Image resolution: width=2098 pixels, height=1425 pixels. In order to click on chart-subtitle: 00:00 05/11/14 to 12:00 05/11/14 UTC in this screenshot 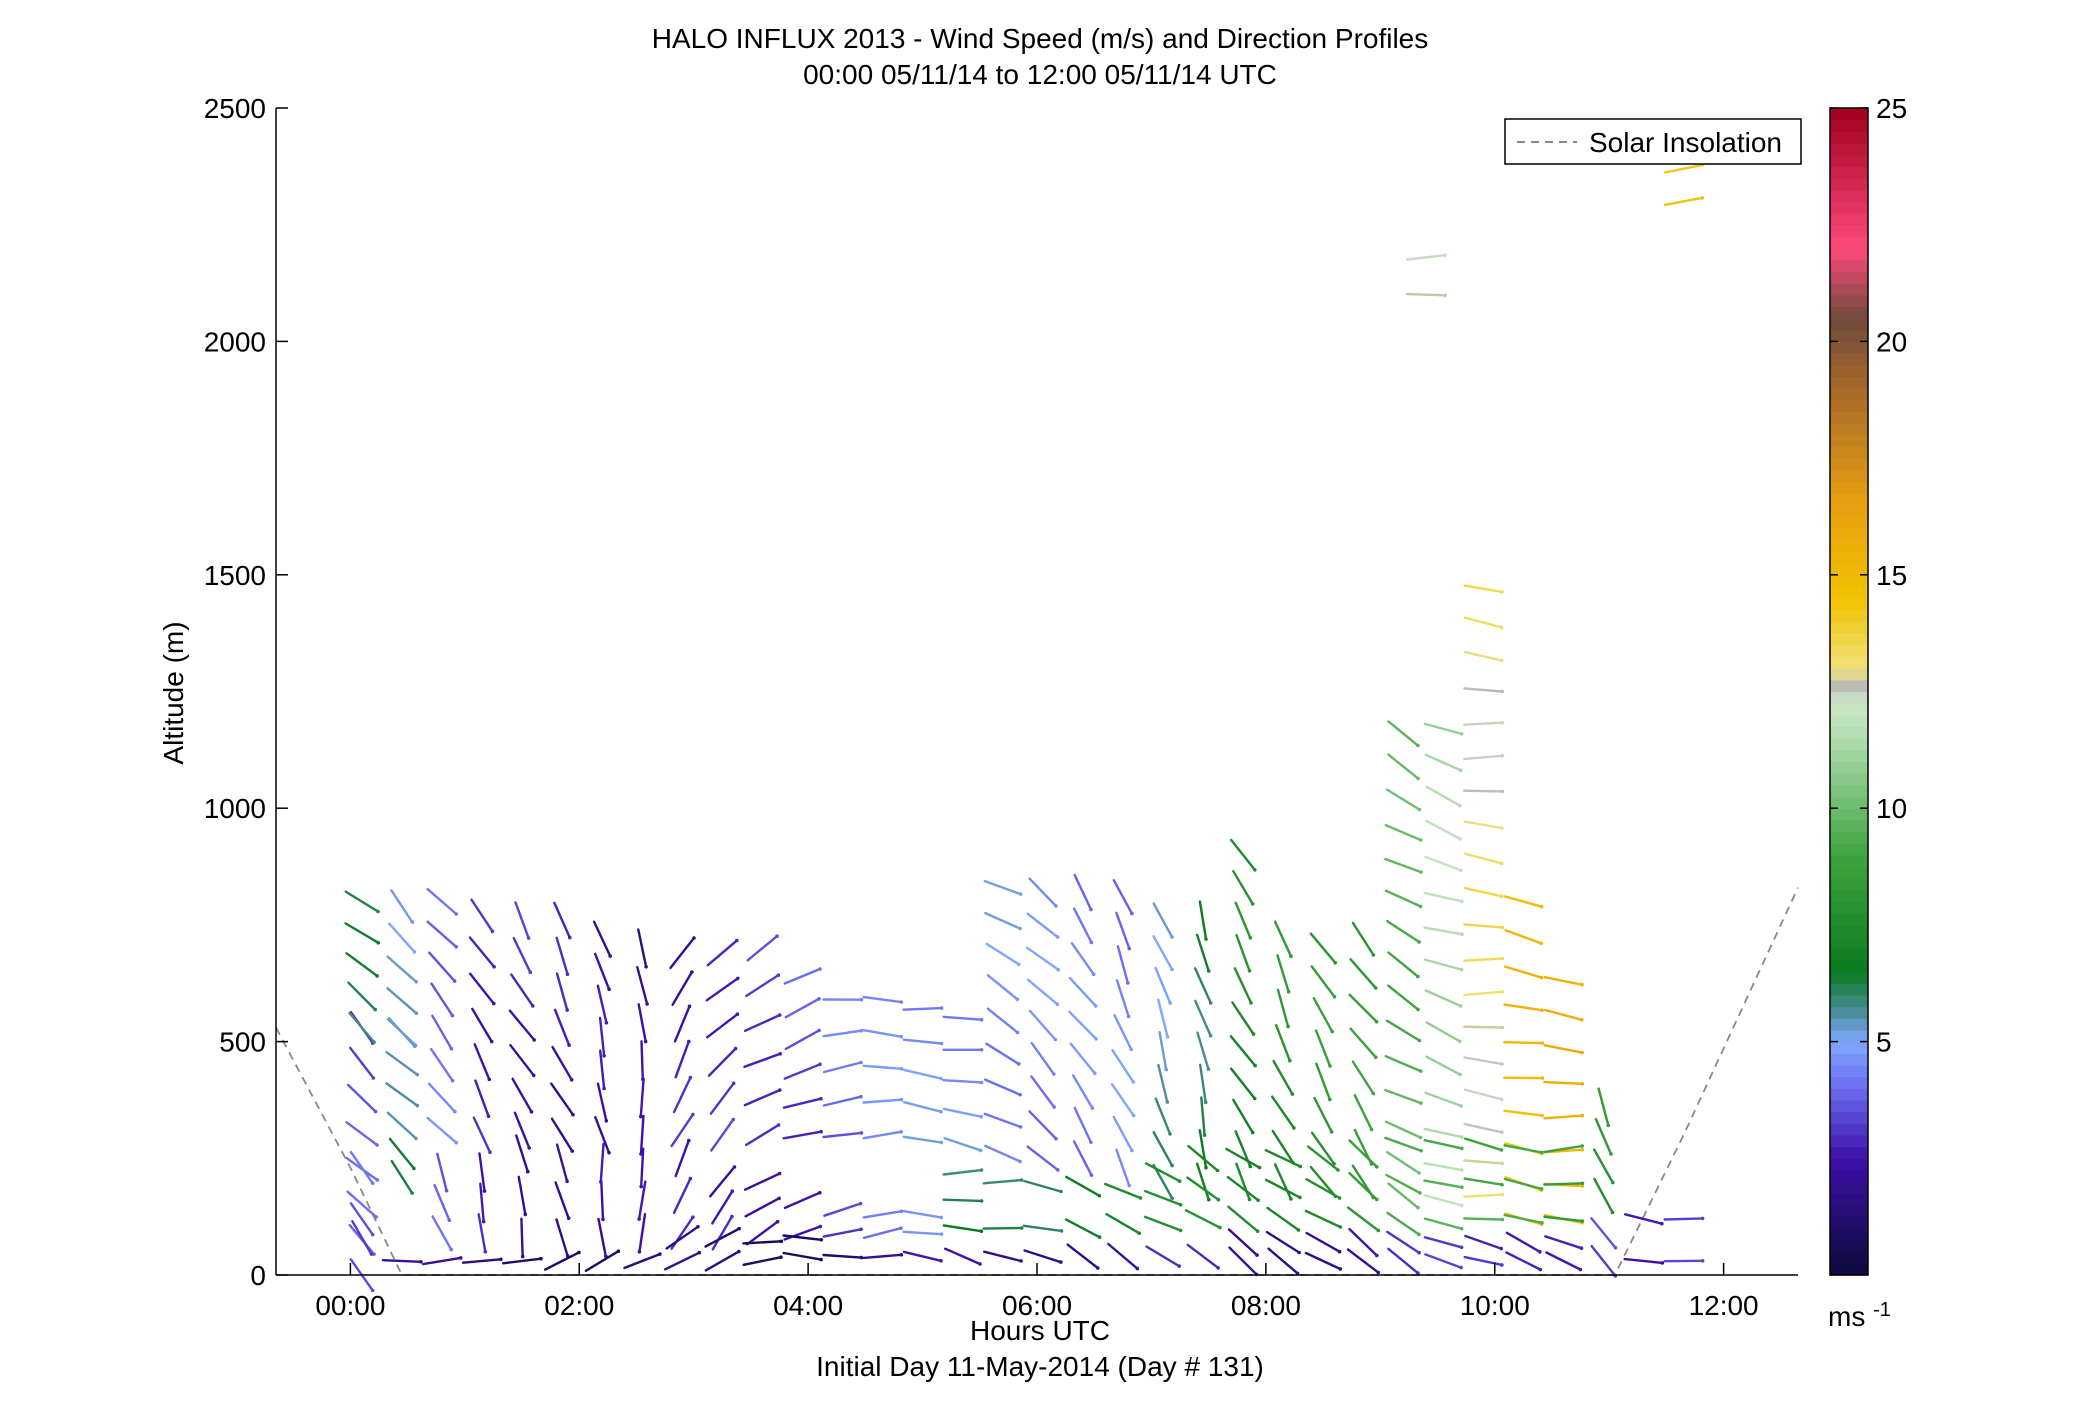, I will do `click(1040, 74)`.